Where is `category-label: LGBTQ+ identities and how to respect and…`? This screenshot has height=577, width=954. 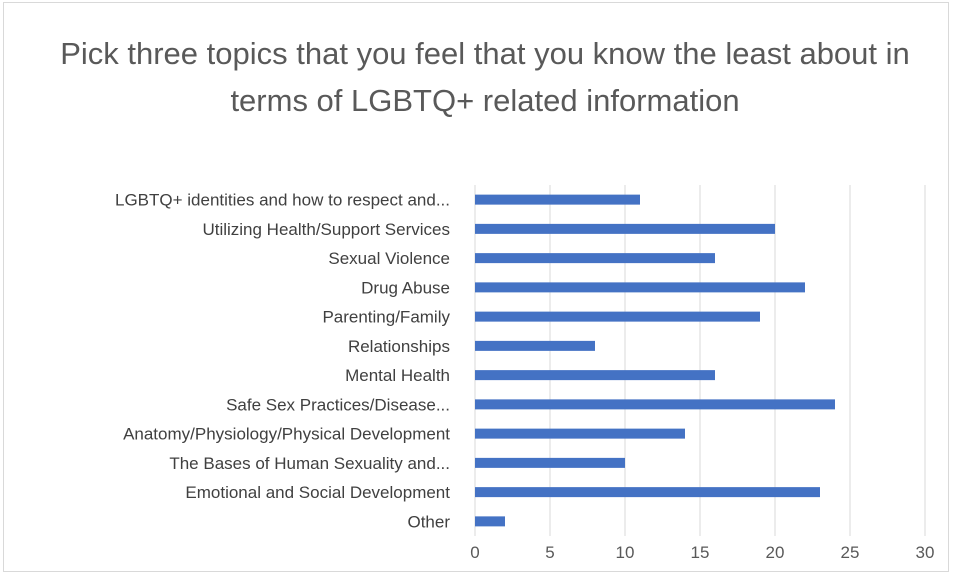 category-label: LGBTQ+ identities and how to respect and… is located at coordinates (282, 200).